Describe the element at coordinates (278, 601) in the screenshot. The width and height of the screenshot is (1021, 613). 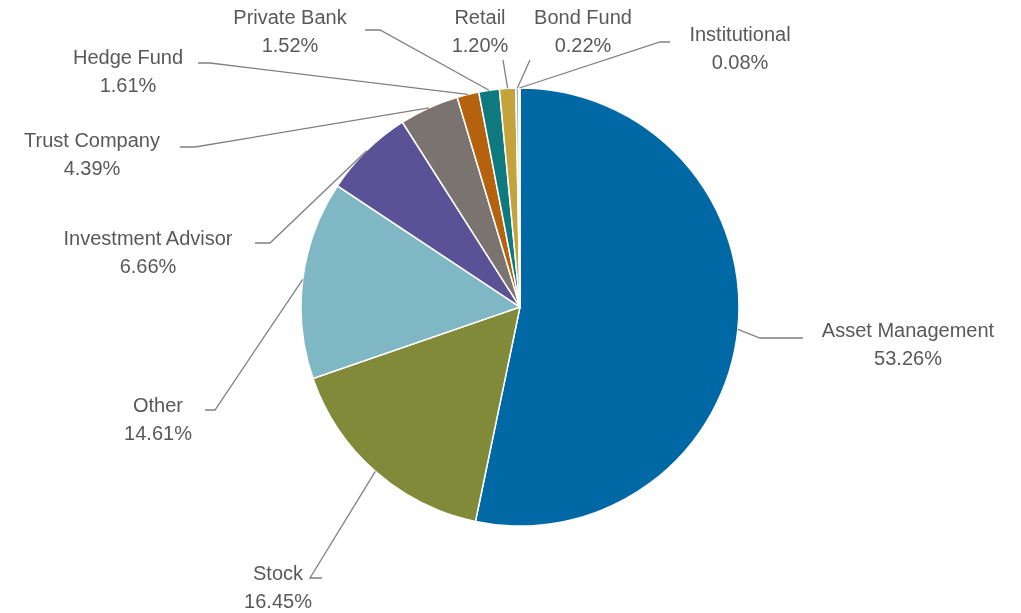
I see `data-label: 16.45%` at that location.